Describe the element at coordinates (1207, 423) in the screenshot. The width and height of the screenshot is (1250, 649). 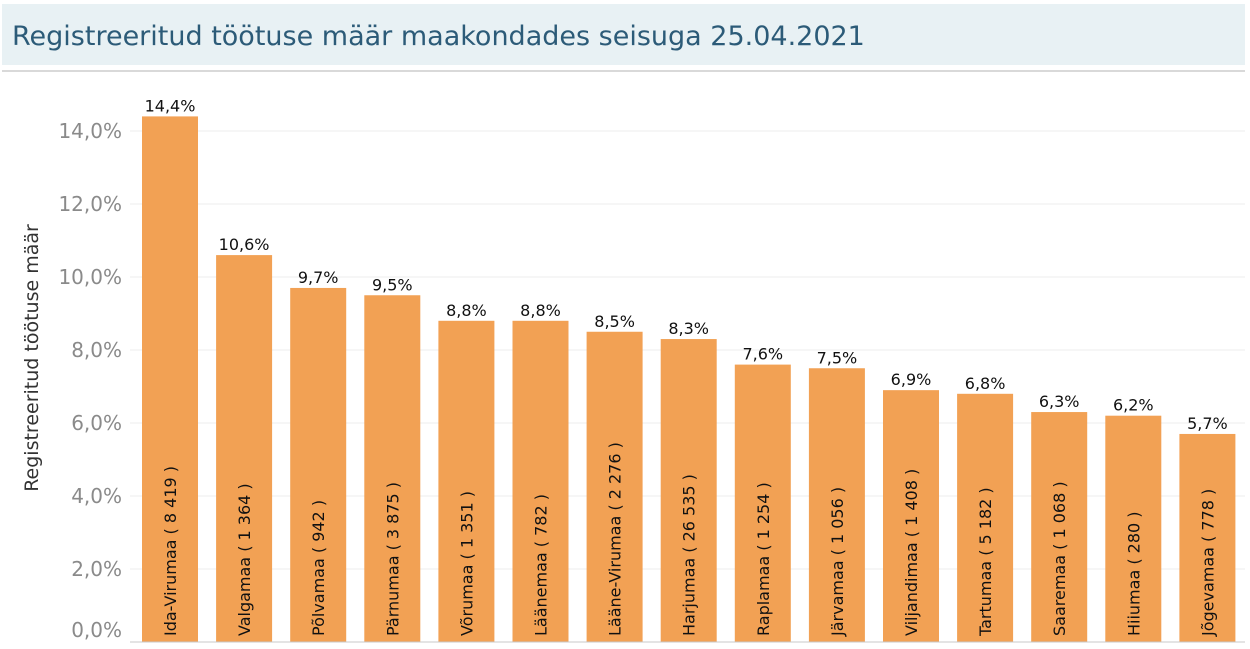
I see `bar-value-label: 5,7%` at that location.